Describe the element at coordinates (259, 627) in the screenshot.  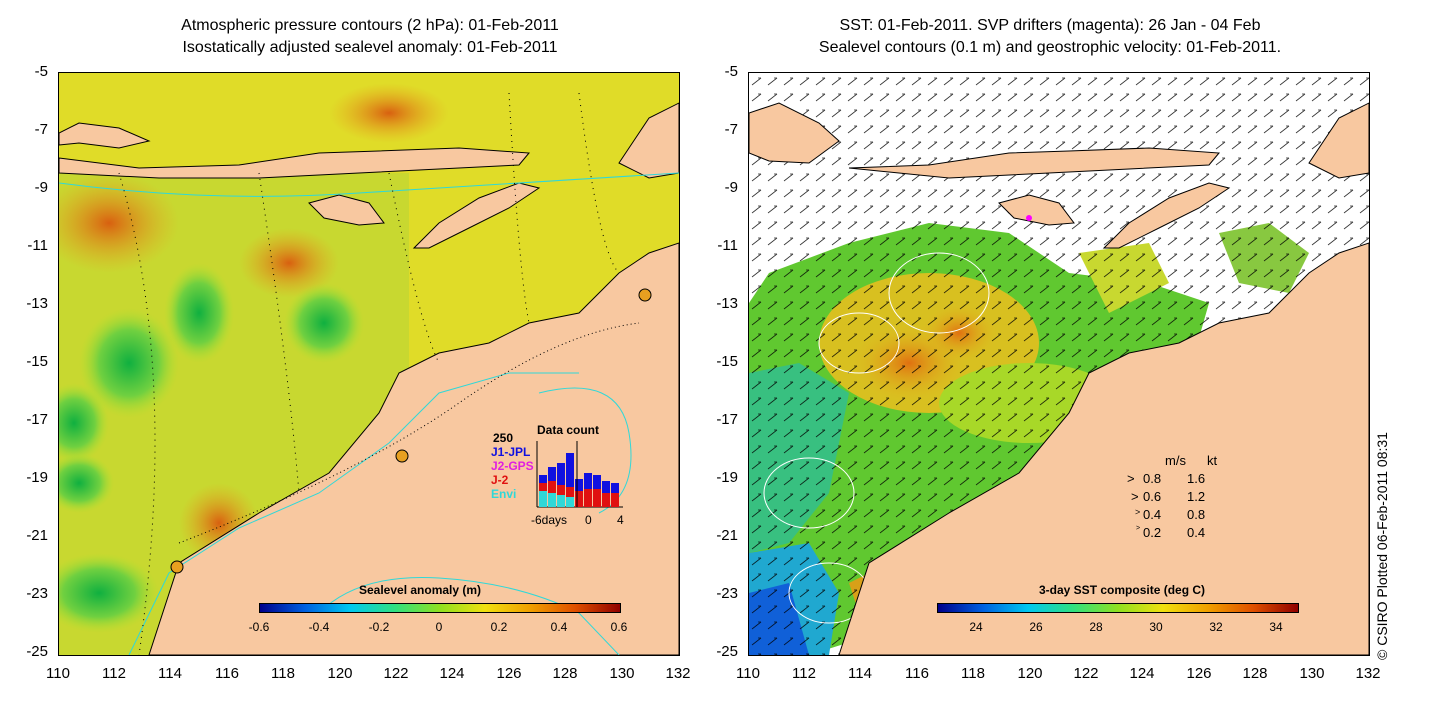
I see `left-cbar-lab-0: -0.6` at that location.